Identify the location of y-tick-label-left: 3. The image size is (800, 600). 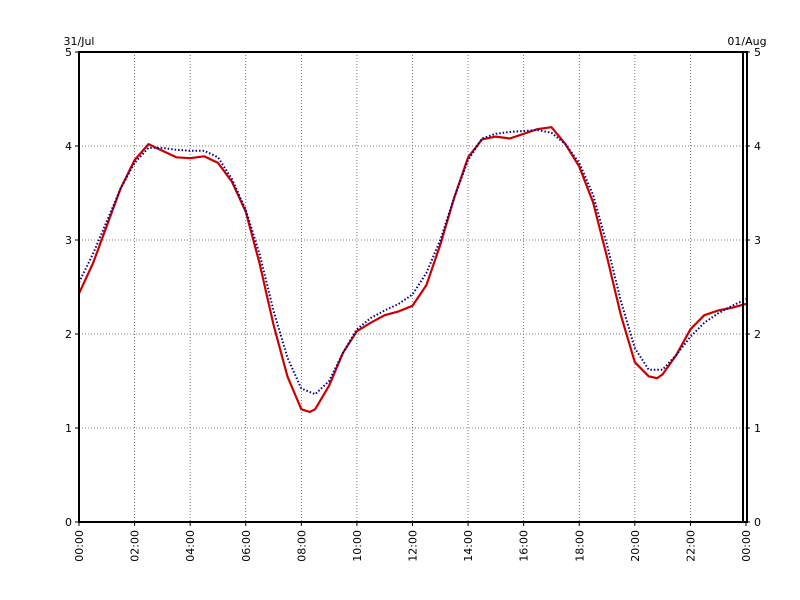
(68, 240).